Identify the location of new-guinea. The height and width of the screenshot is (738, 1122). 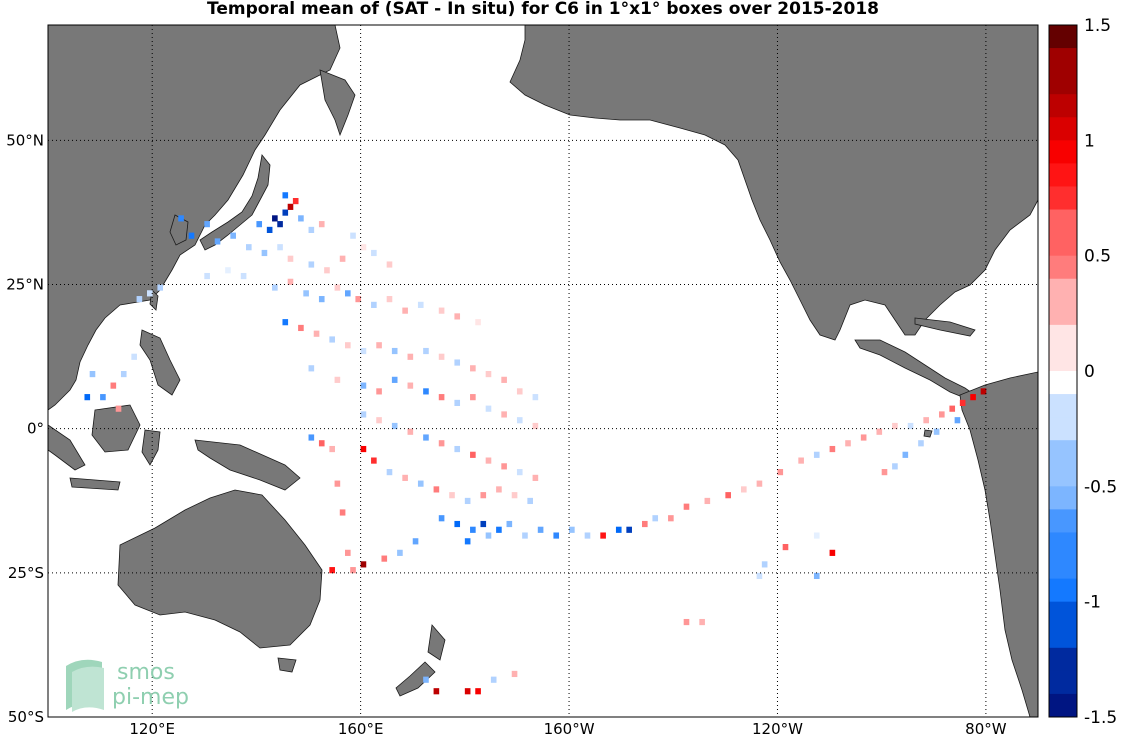
(247, 465).